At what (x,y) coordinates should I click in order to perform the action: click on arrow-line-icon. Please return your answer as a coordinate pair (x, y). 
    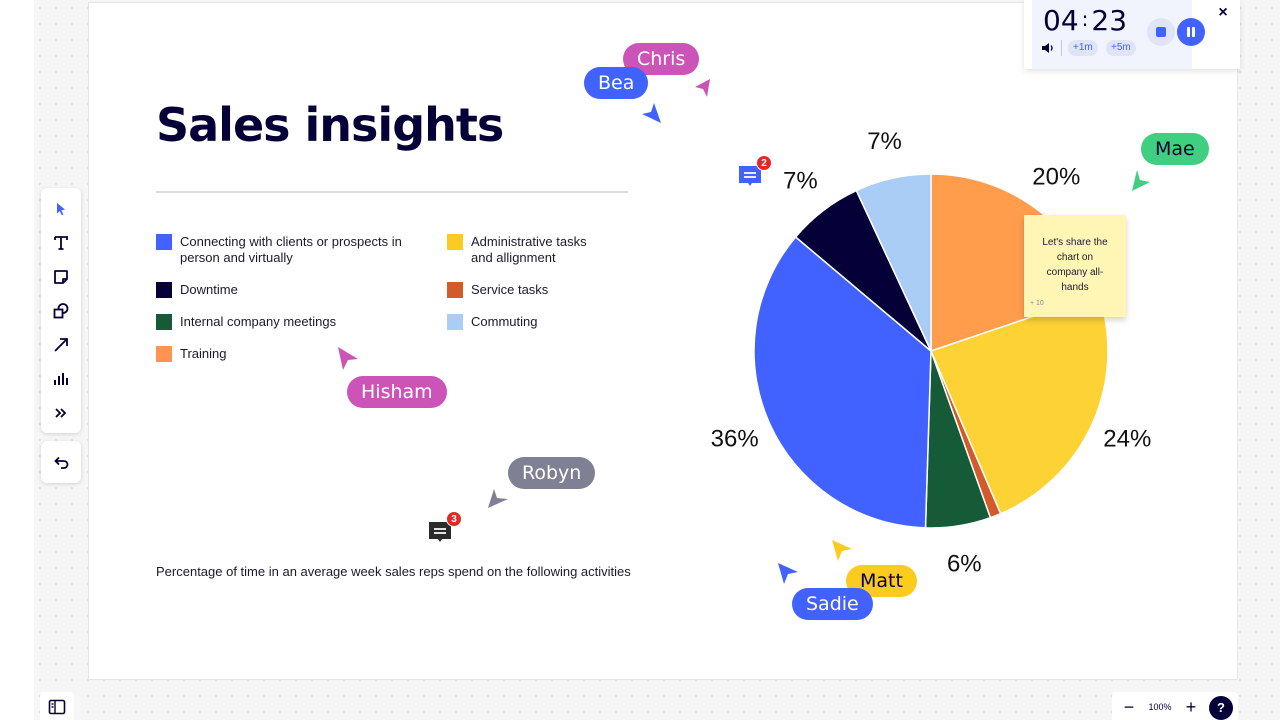
    Looking at the image, I should click on (61, 345).